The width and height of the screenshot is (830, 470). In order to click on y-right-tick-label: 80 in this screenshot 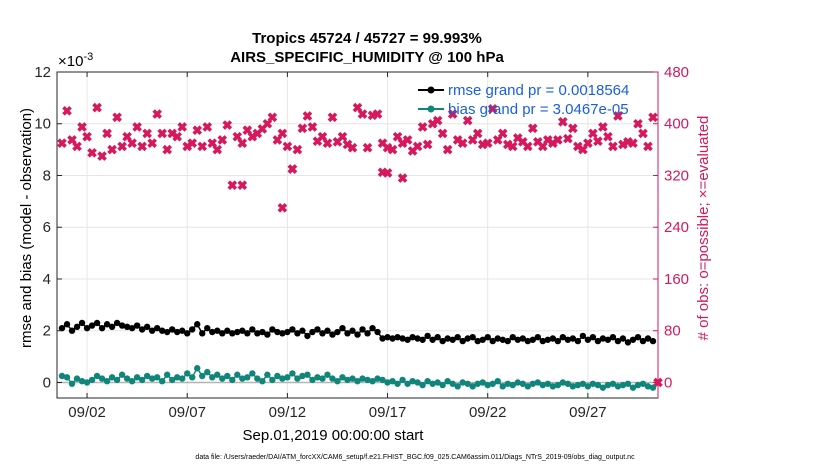, I will do `click(672, 331)`.